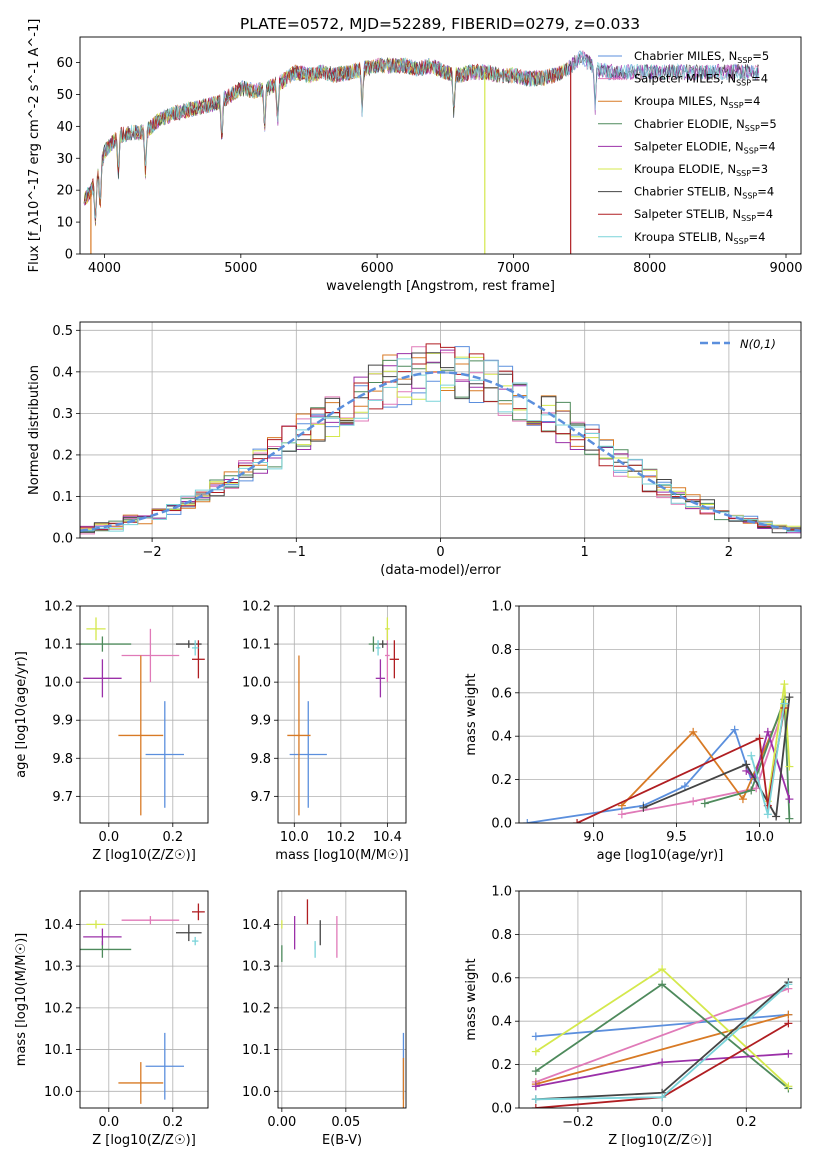 The width and height of the screenshot is (819, 1170). Describe the element at coordinates (513, 268) in the screenshot. I see `x-tick-label: 7000` at that location.